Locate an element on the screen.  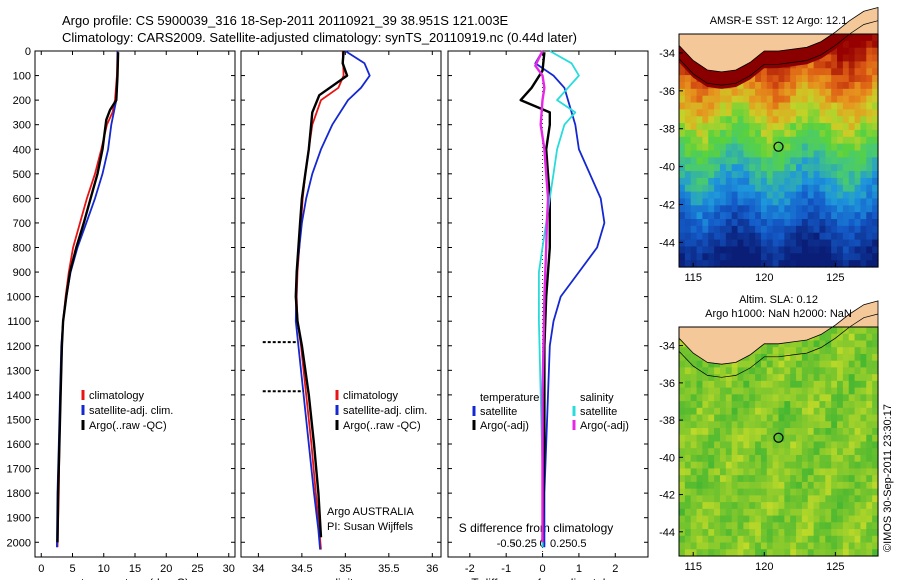
diff-legend-label: satellite is located at coordinates (498, 412).